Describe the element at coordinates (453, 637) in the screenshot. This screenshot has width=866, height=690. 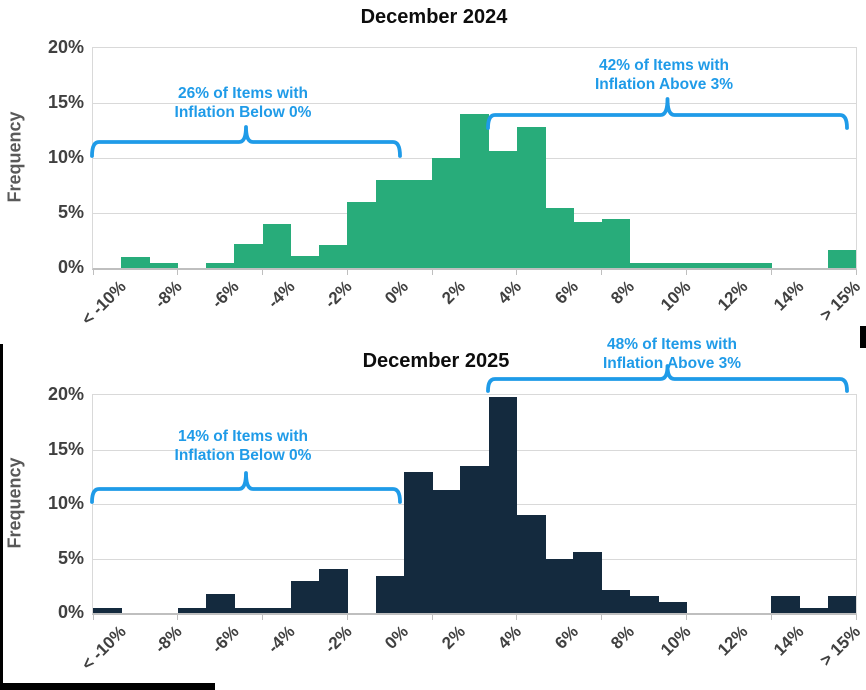
I see `x-tick-label: 2%` at that location.